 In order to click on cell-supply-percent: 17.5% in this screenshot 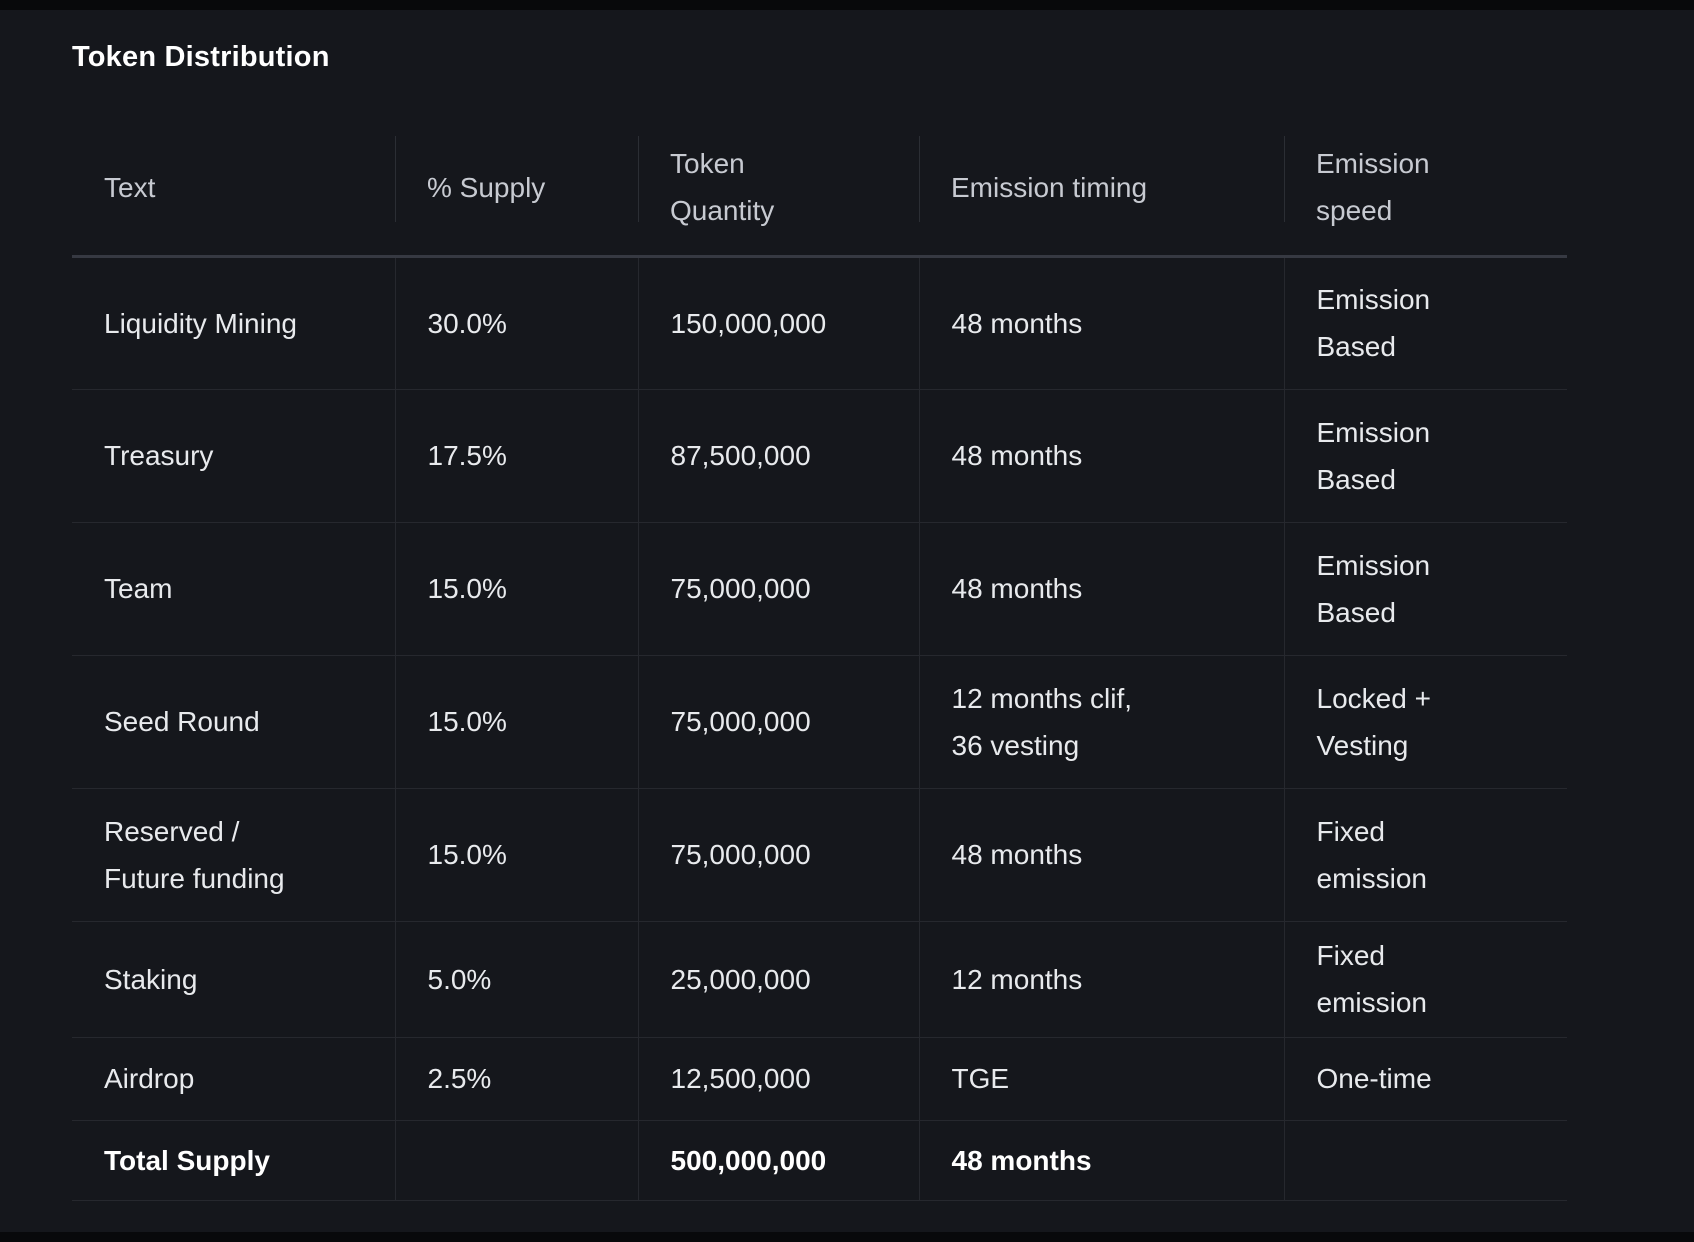, I will do `click(516, 455)`.